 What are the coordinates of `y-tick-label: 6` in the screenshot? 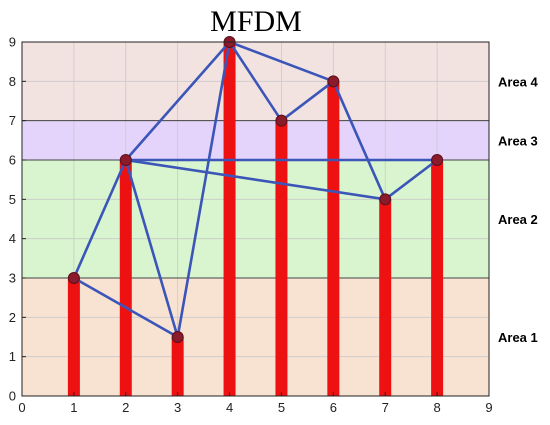 It's located at (12, 160).